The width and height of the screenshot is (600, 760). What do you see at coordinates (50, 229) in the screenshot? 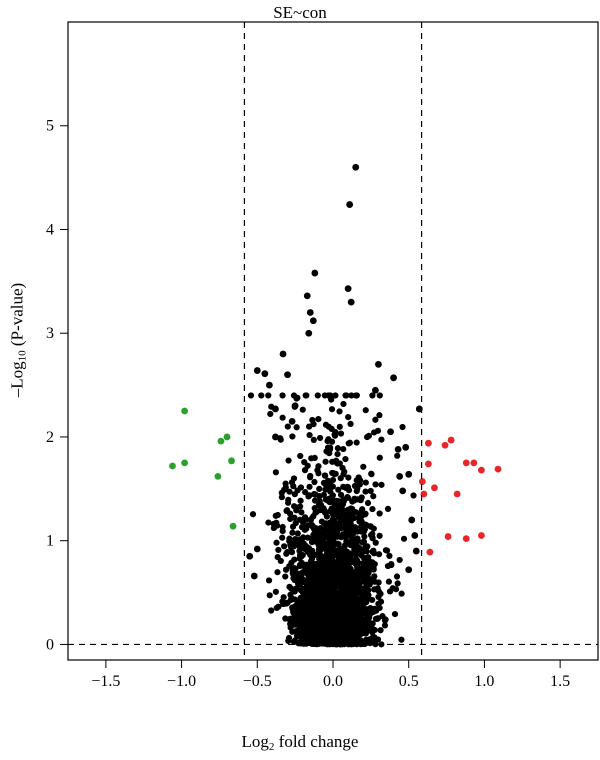
I see `y-tick-label: 4` at bounding box center [50, 229].